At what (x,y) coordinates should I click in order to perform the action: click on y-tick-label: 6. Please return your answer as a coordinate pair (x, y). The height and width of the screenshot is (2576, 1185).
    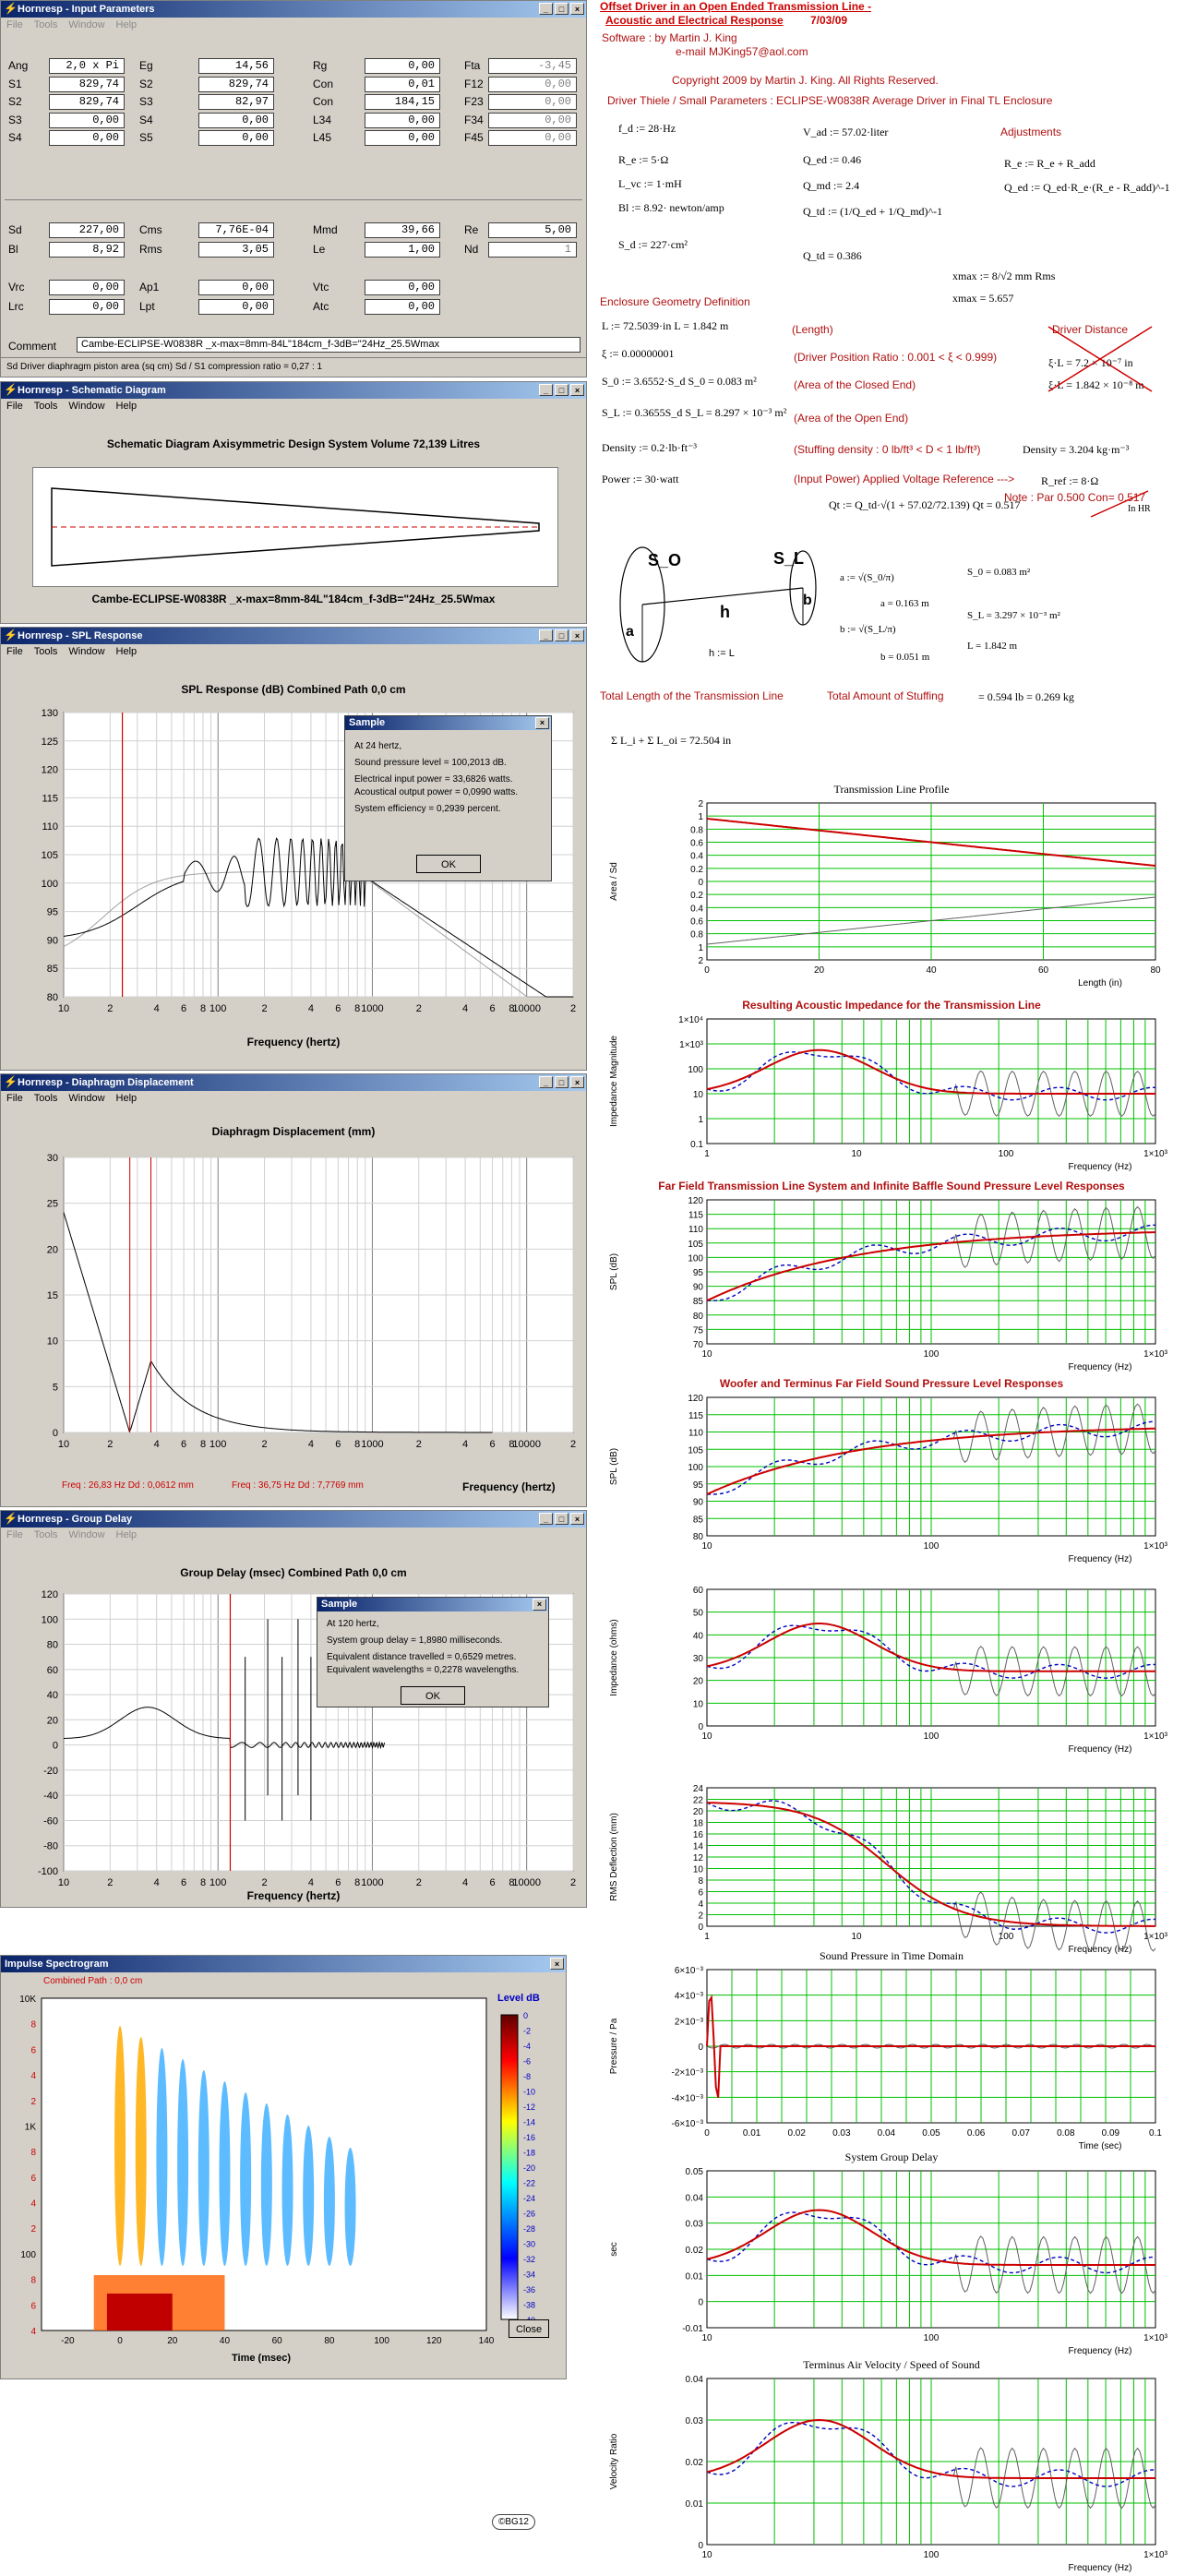
    Looking at the image, I should click on (33, 2179).